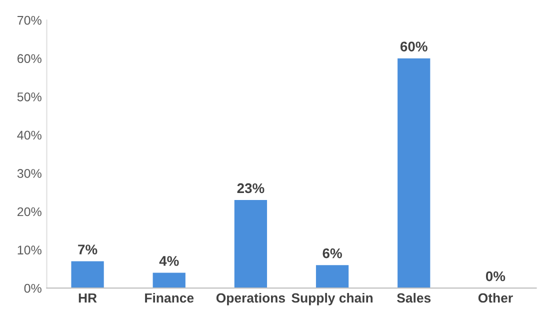 This screenshot has width=550, height=335. I want to click on x-tick-label: HR, so click(87, 298).